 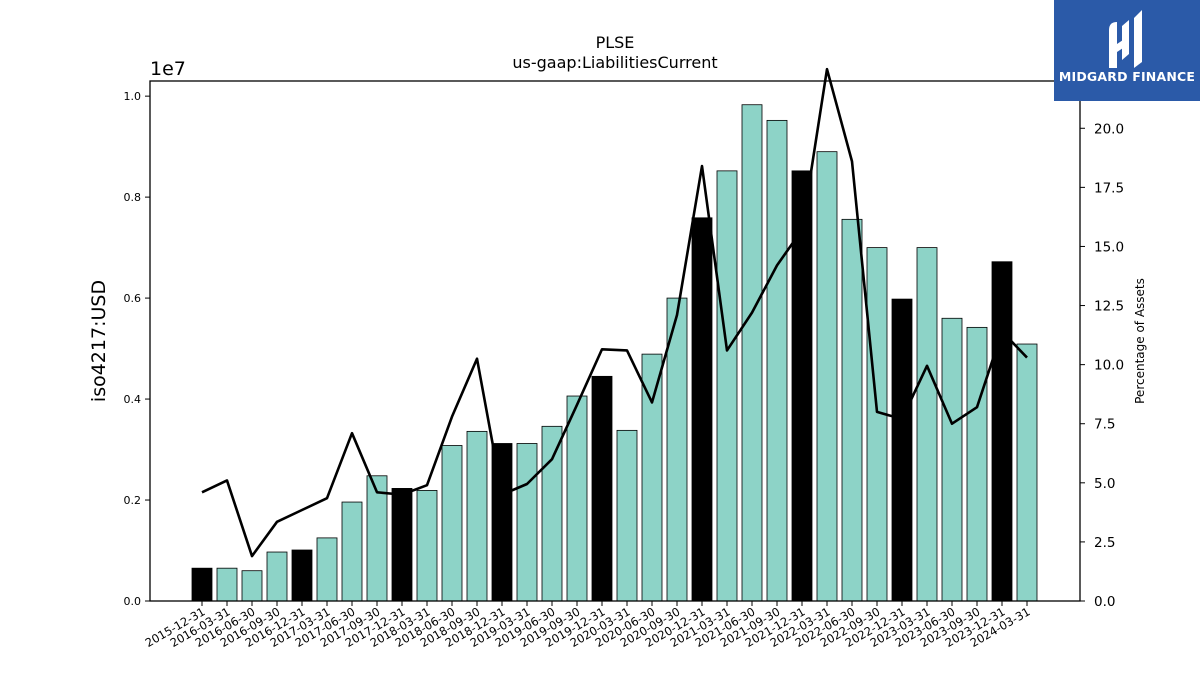 I want to click on y-tick-label: 0.2, so click(x=133, y=500).